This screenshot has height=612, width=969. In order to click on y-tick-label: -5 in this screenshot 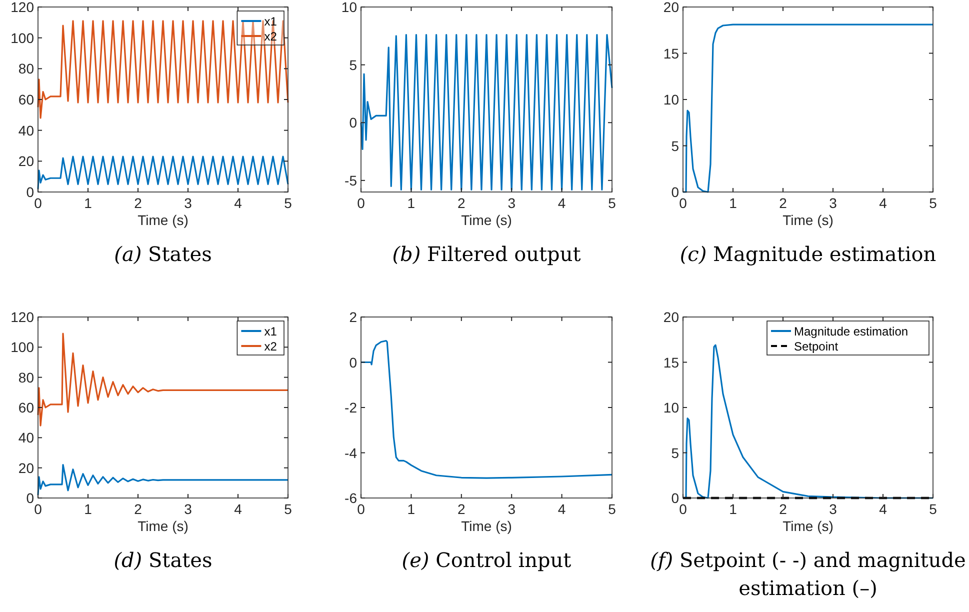, I will do `click(351, 180)`.